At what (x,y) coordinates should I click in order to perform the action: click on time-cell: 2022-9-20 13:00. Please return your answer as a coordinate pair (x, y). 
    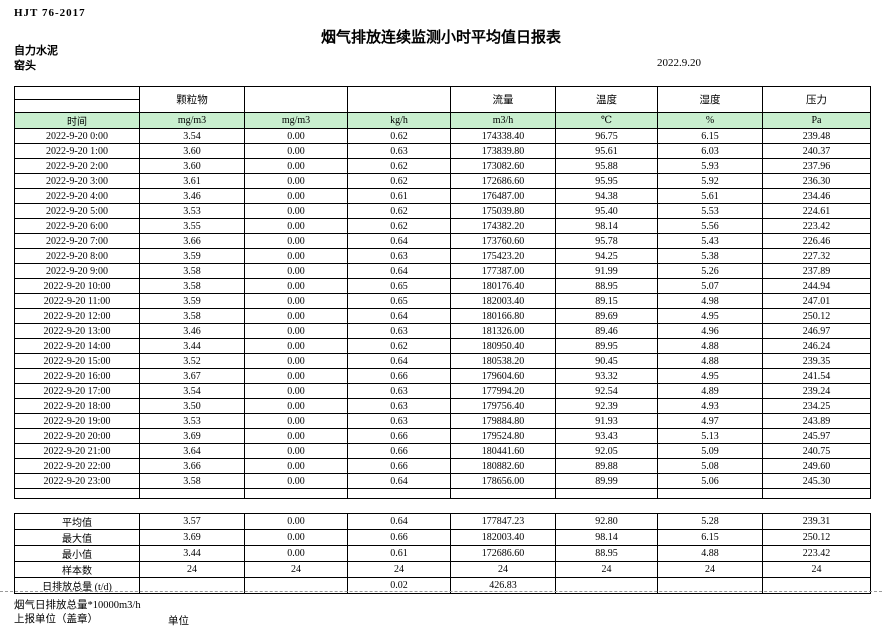
    Looking at the image, I should click on (77, 331).